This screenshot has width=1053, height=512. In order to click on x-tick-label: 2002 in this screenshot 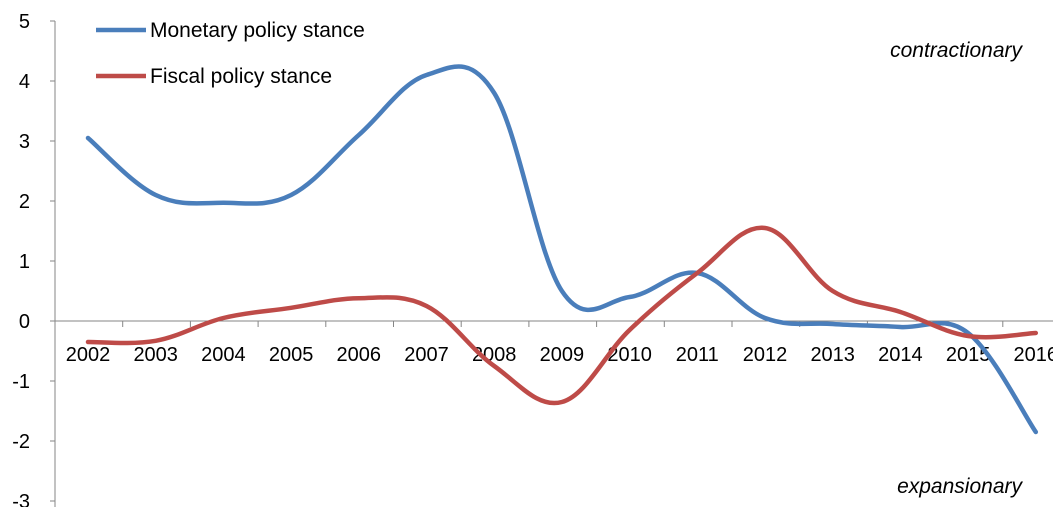, I will do `click(88, 355)`.